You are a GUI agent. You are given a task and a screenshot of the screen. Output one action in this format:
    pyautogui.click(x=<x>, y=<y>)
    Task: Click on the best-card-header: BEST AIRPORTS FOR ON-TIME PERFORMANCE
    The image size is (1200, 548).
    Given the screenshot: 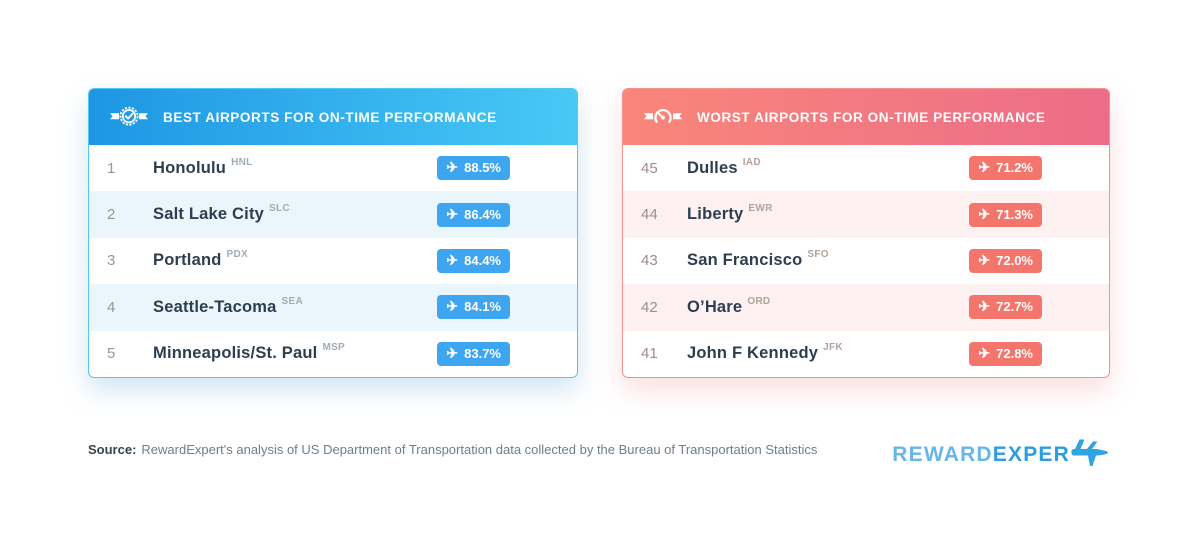 What is the action you would take?
    pyautogui.click(x=333, y=117)
    